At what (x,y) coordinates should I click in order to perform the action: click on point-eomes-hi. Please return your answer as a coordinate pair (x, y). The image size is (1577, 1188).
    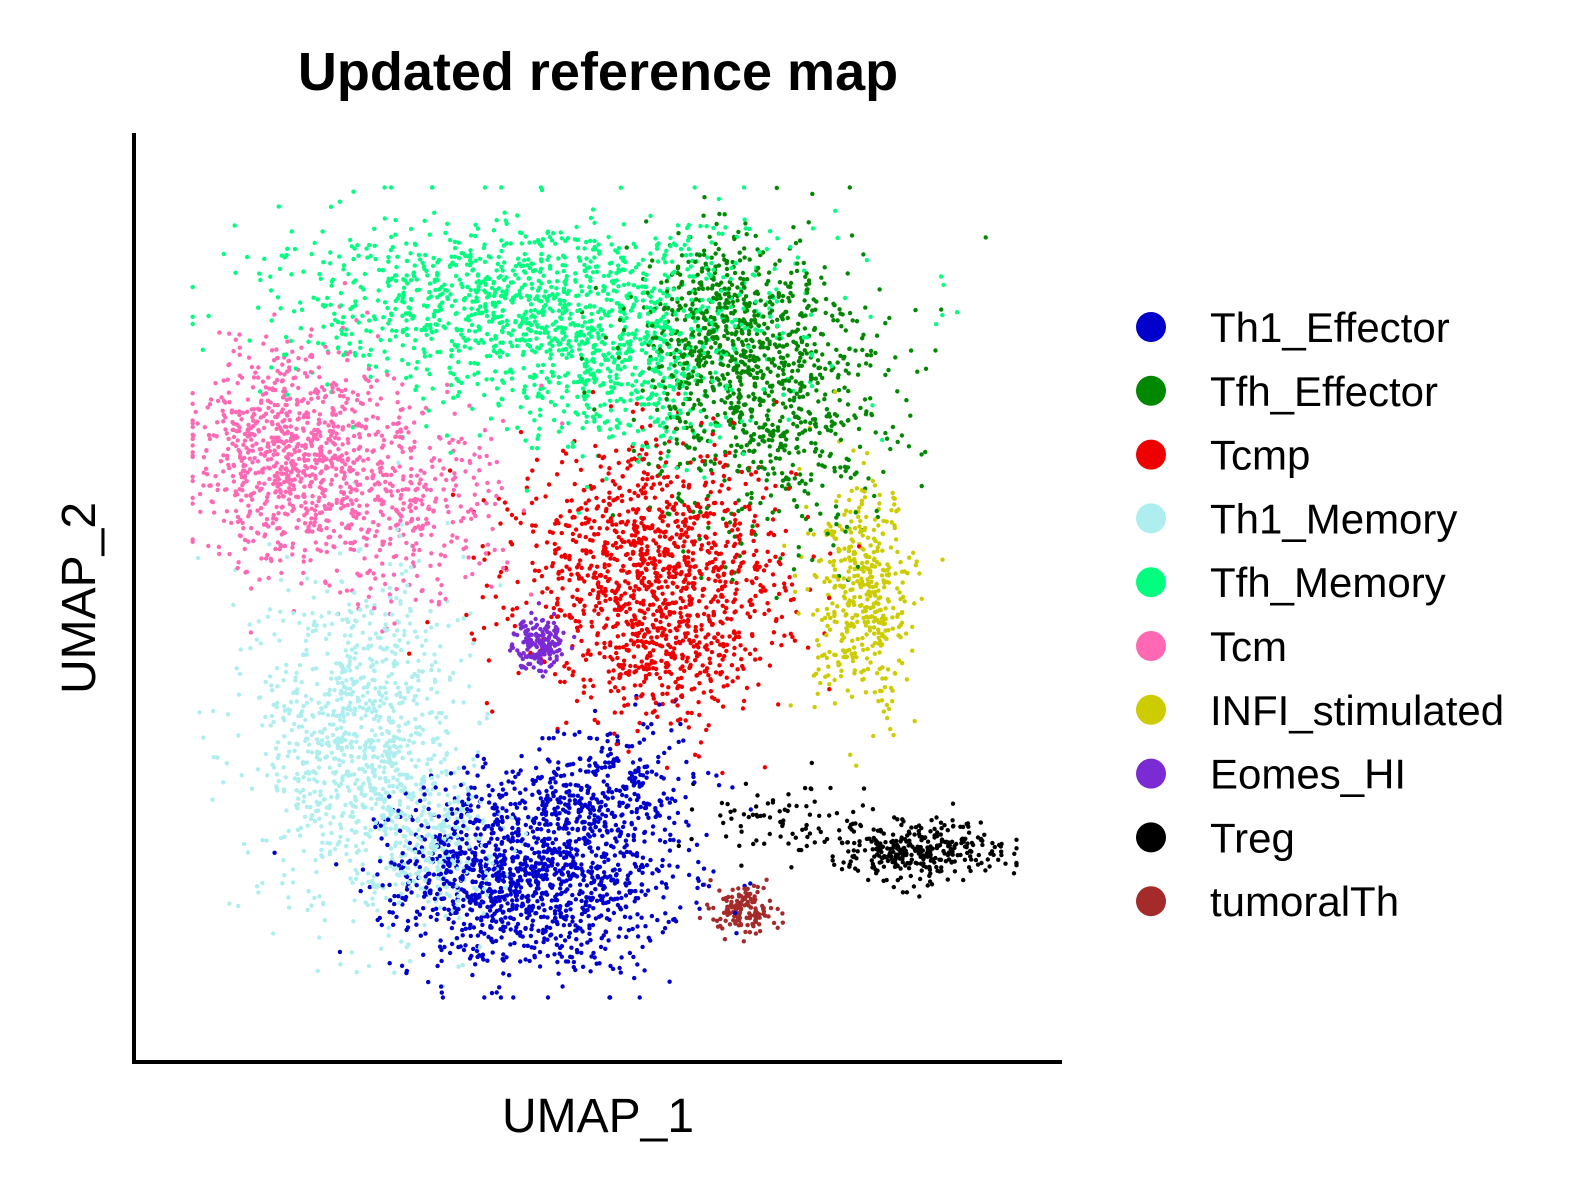
    Looking at the image, I should click on (539, 603).